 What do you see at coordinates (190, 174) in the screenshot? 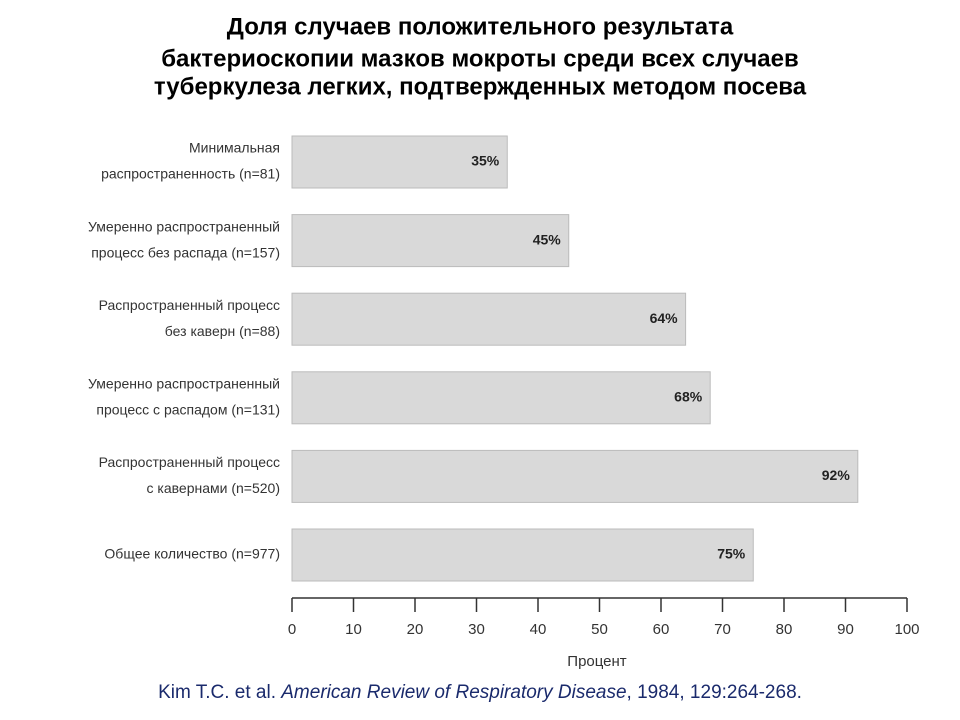
I see `y-tick-label: распространенность (n=81)` at bounding box center [190, 174].